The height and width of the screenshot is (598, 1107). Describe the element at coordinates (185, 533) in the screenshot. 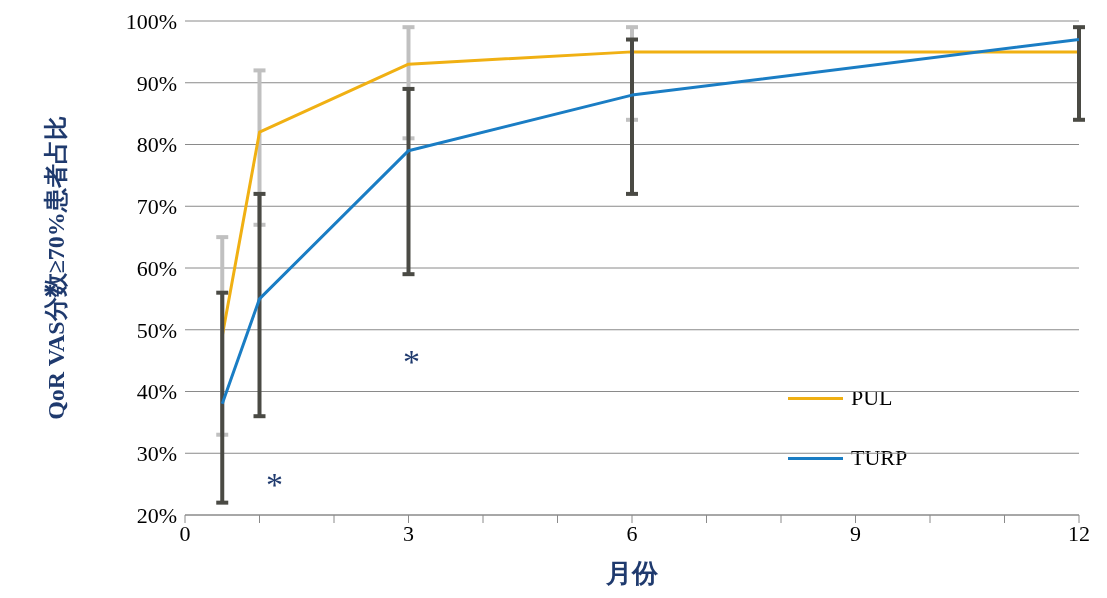

I see `x-tick-label: 0` at that location.